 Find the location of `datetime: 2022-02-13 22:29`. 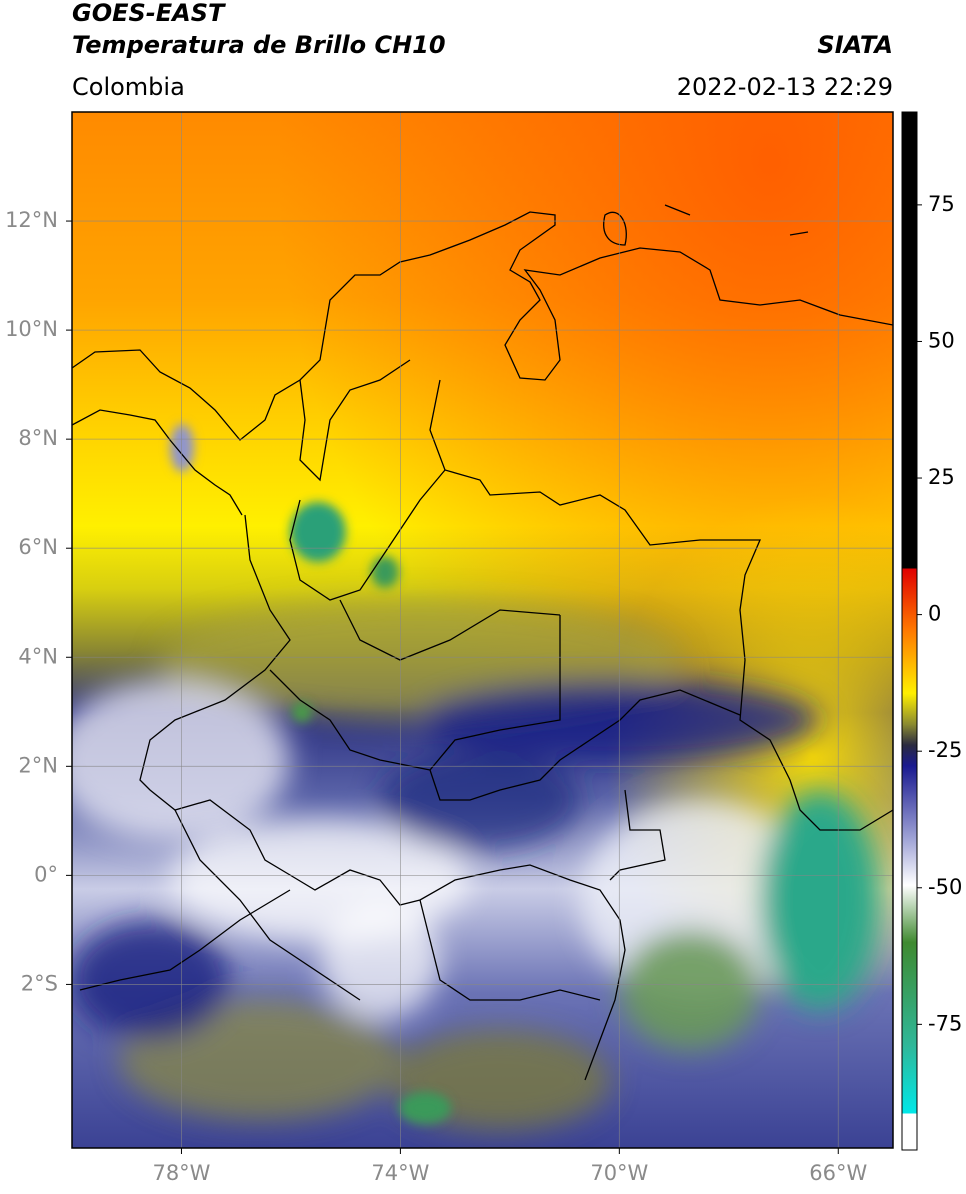

datetime: 2022-02-13 22:29 is located at coordinates (785, 87).